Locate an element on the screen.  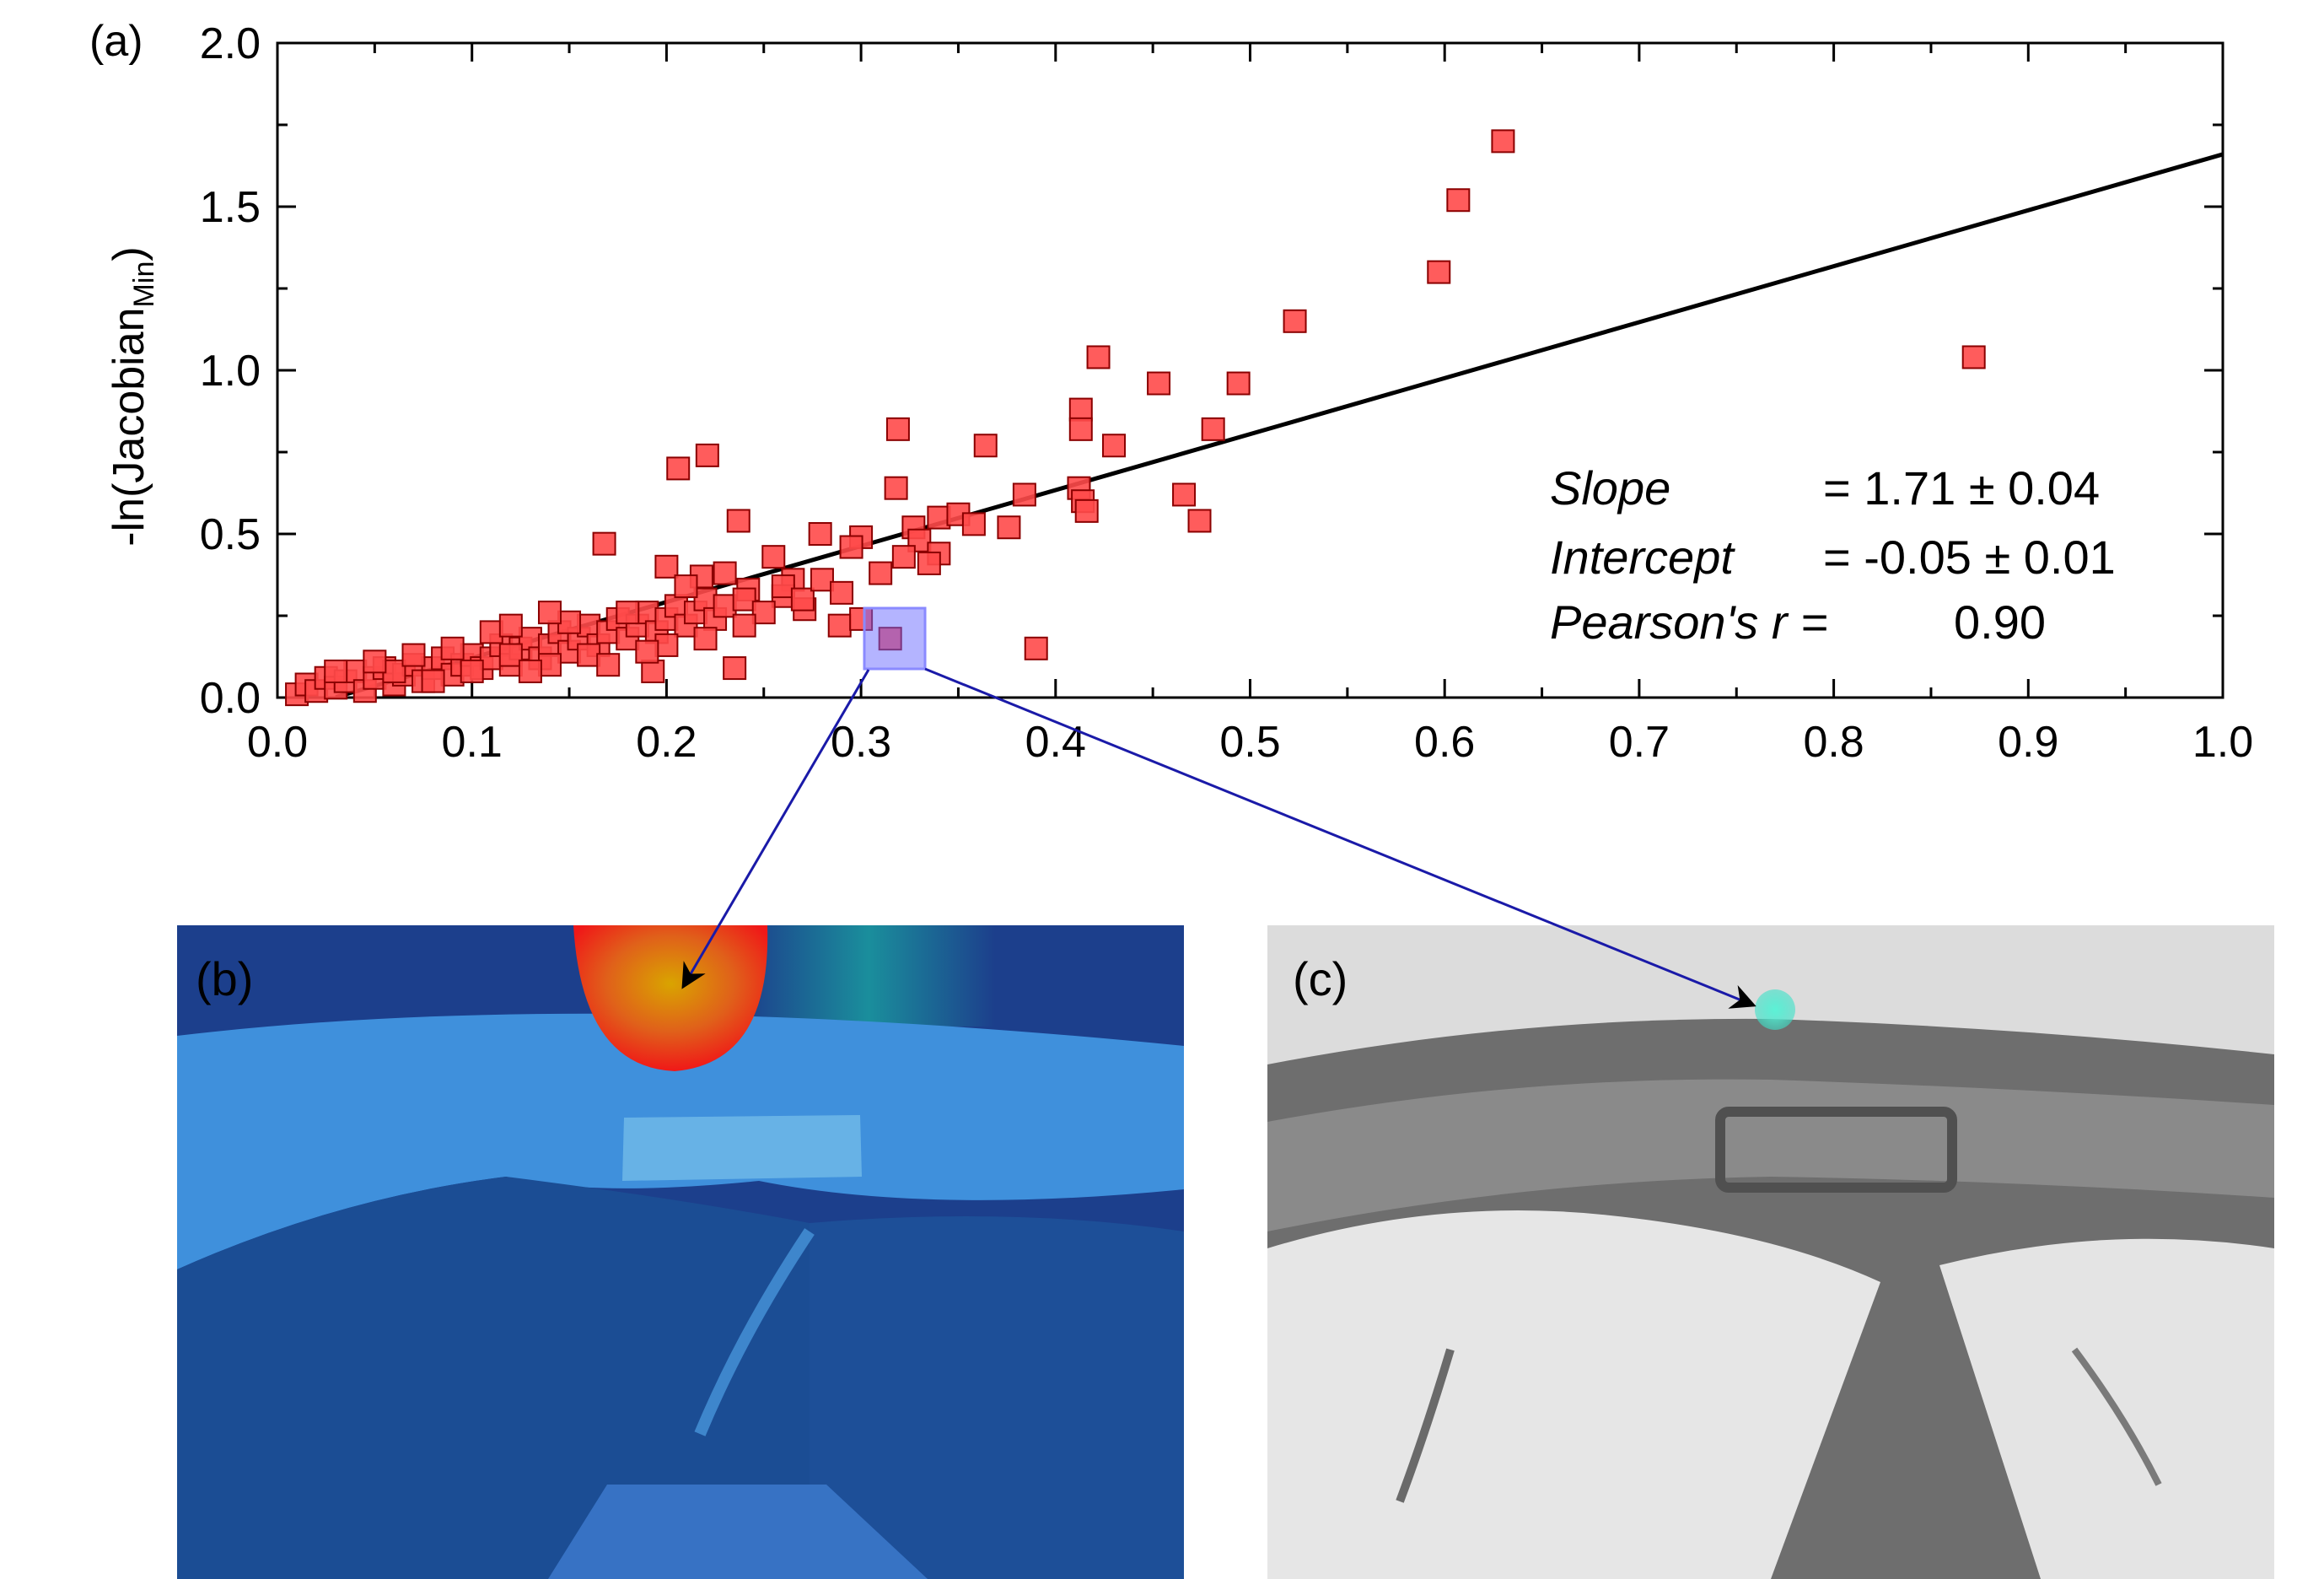
x-tick-label: 0.2 is located at coordinates (666, 743).